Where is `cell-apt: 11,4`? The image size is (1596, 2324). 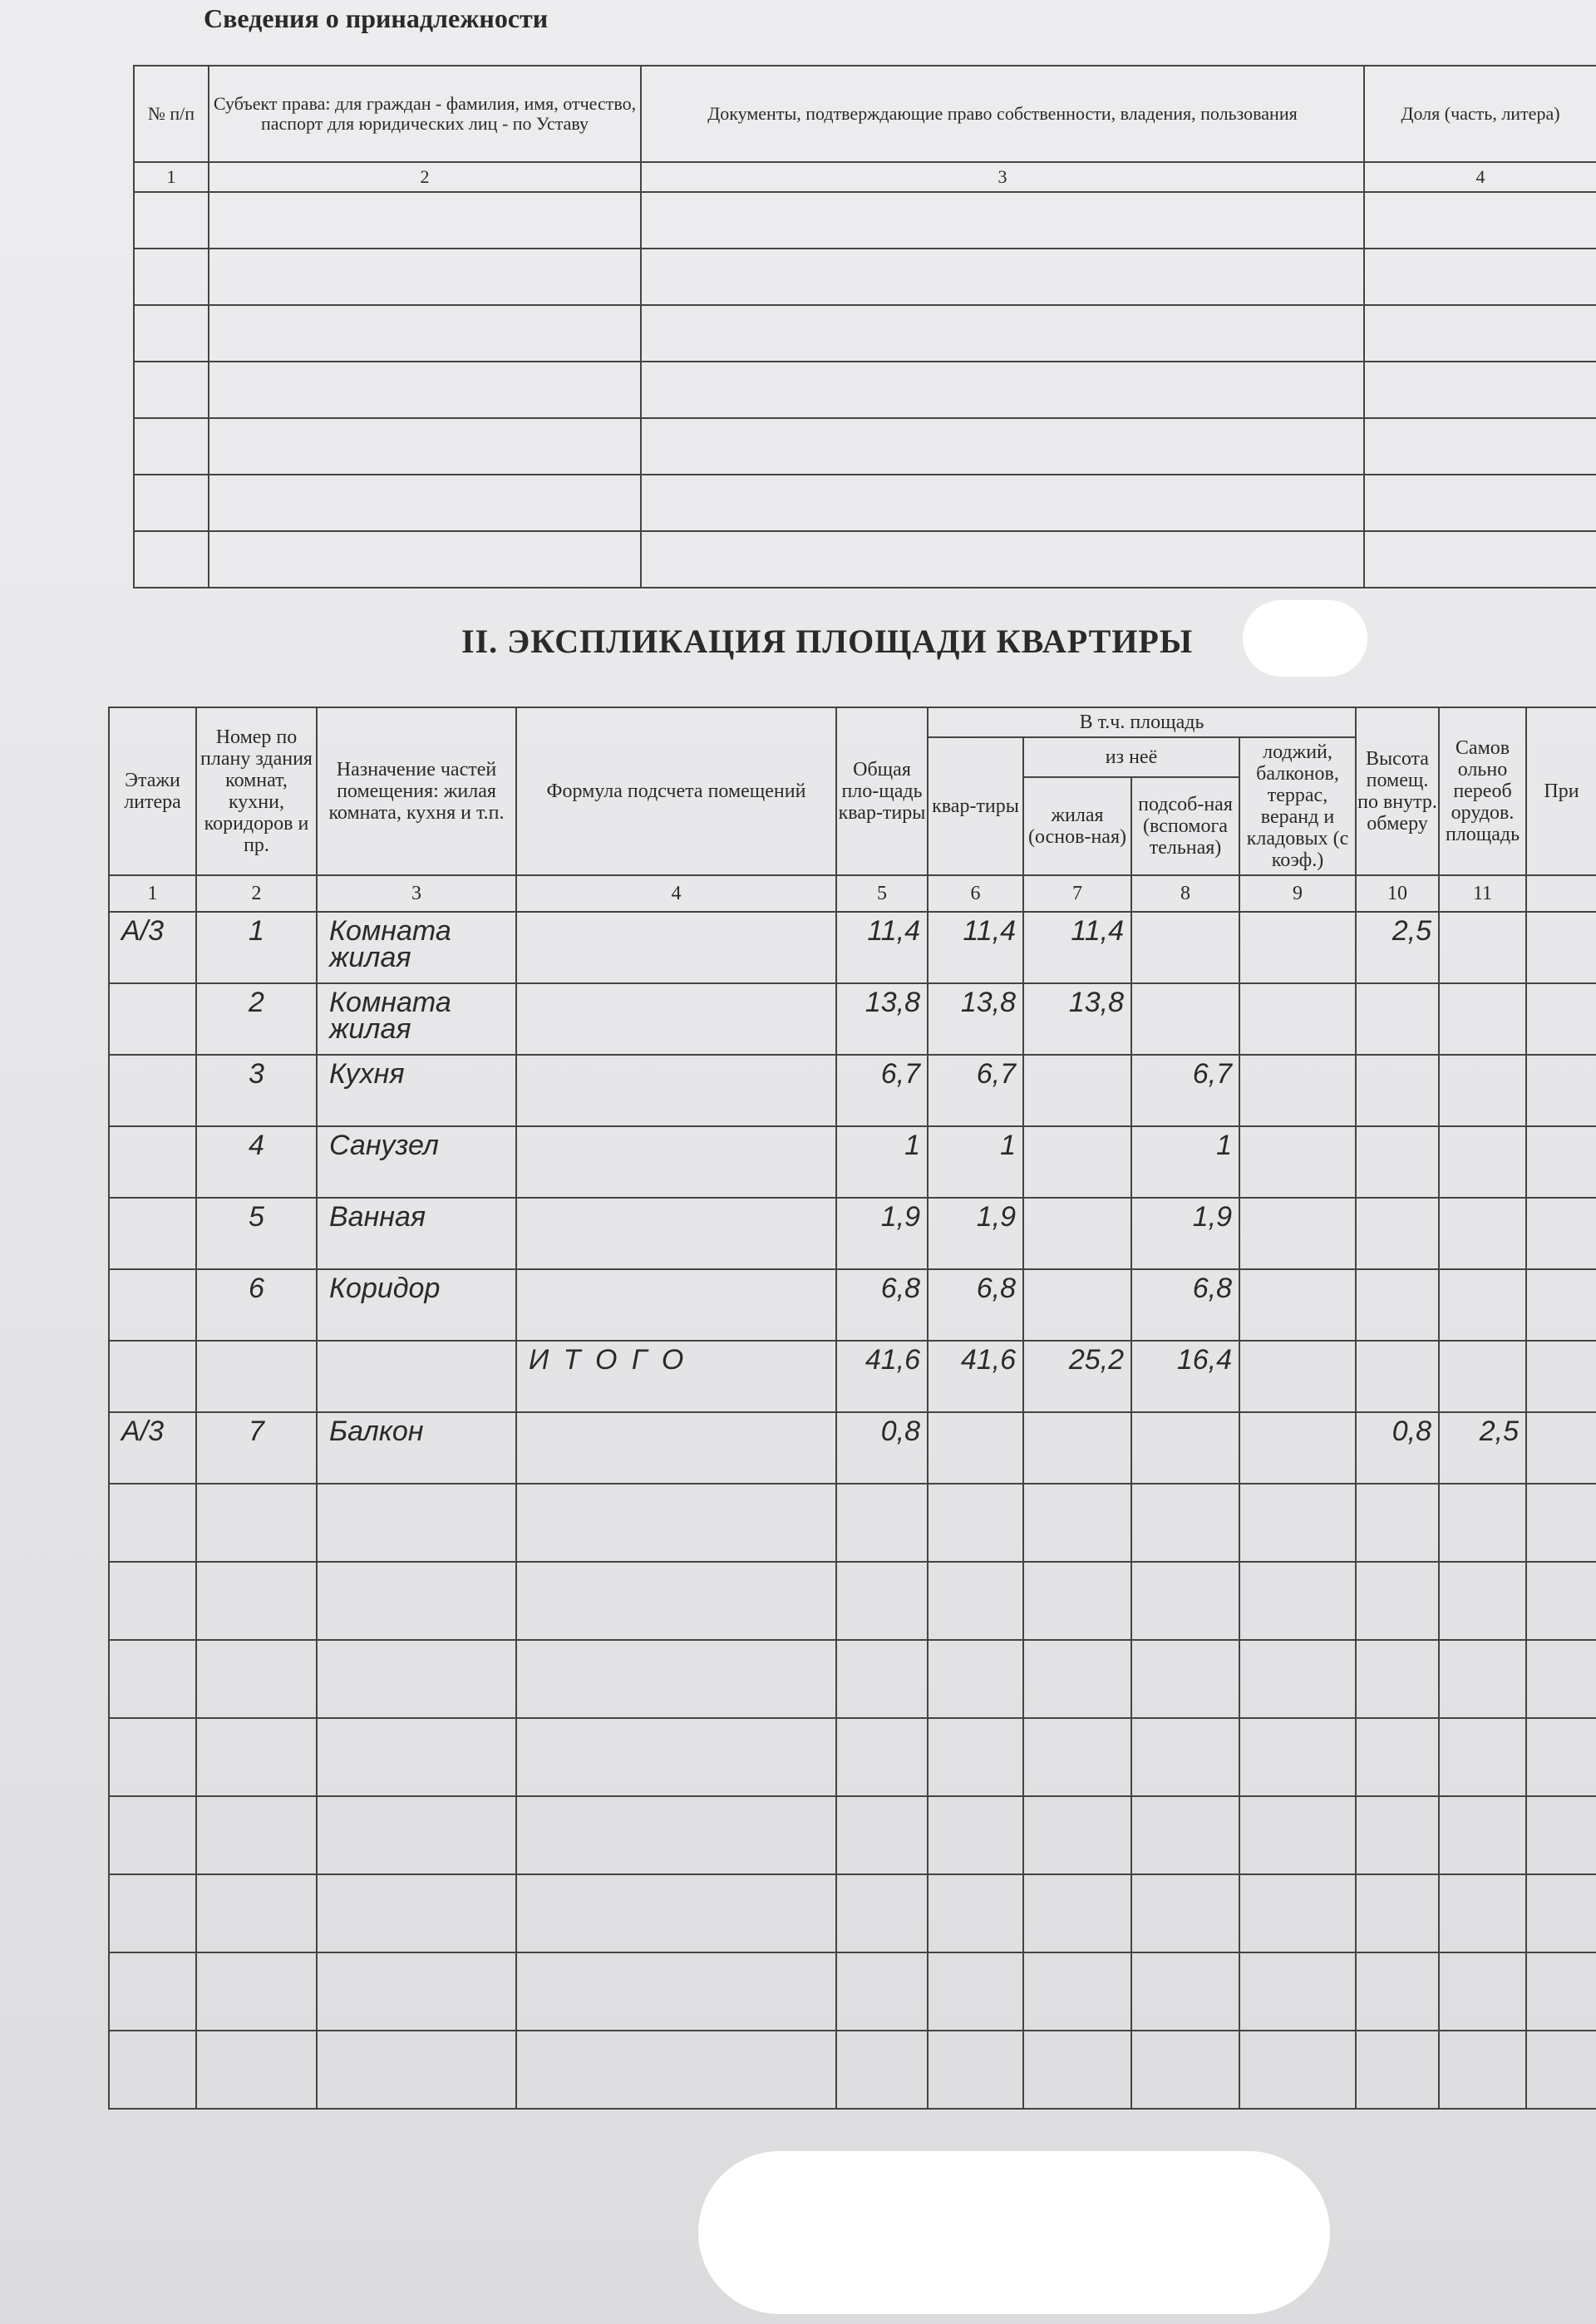
cell-apt: 11,4 is located at coordinates (975, 947).